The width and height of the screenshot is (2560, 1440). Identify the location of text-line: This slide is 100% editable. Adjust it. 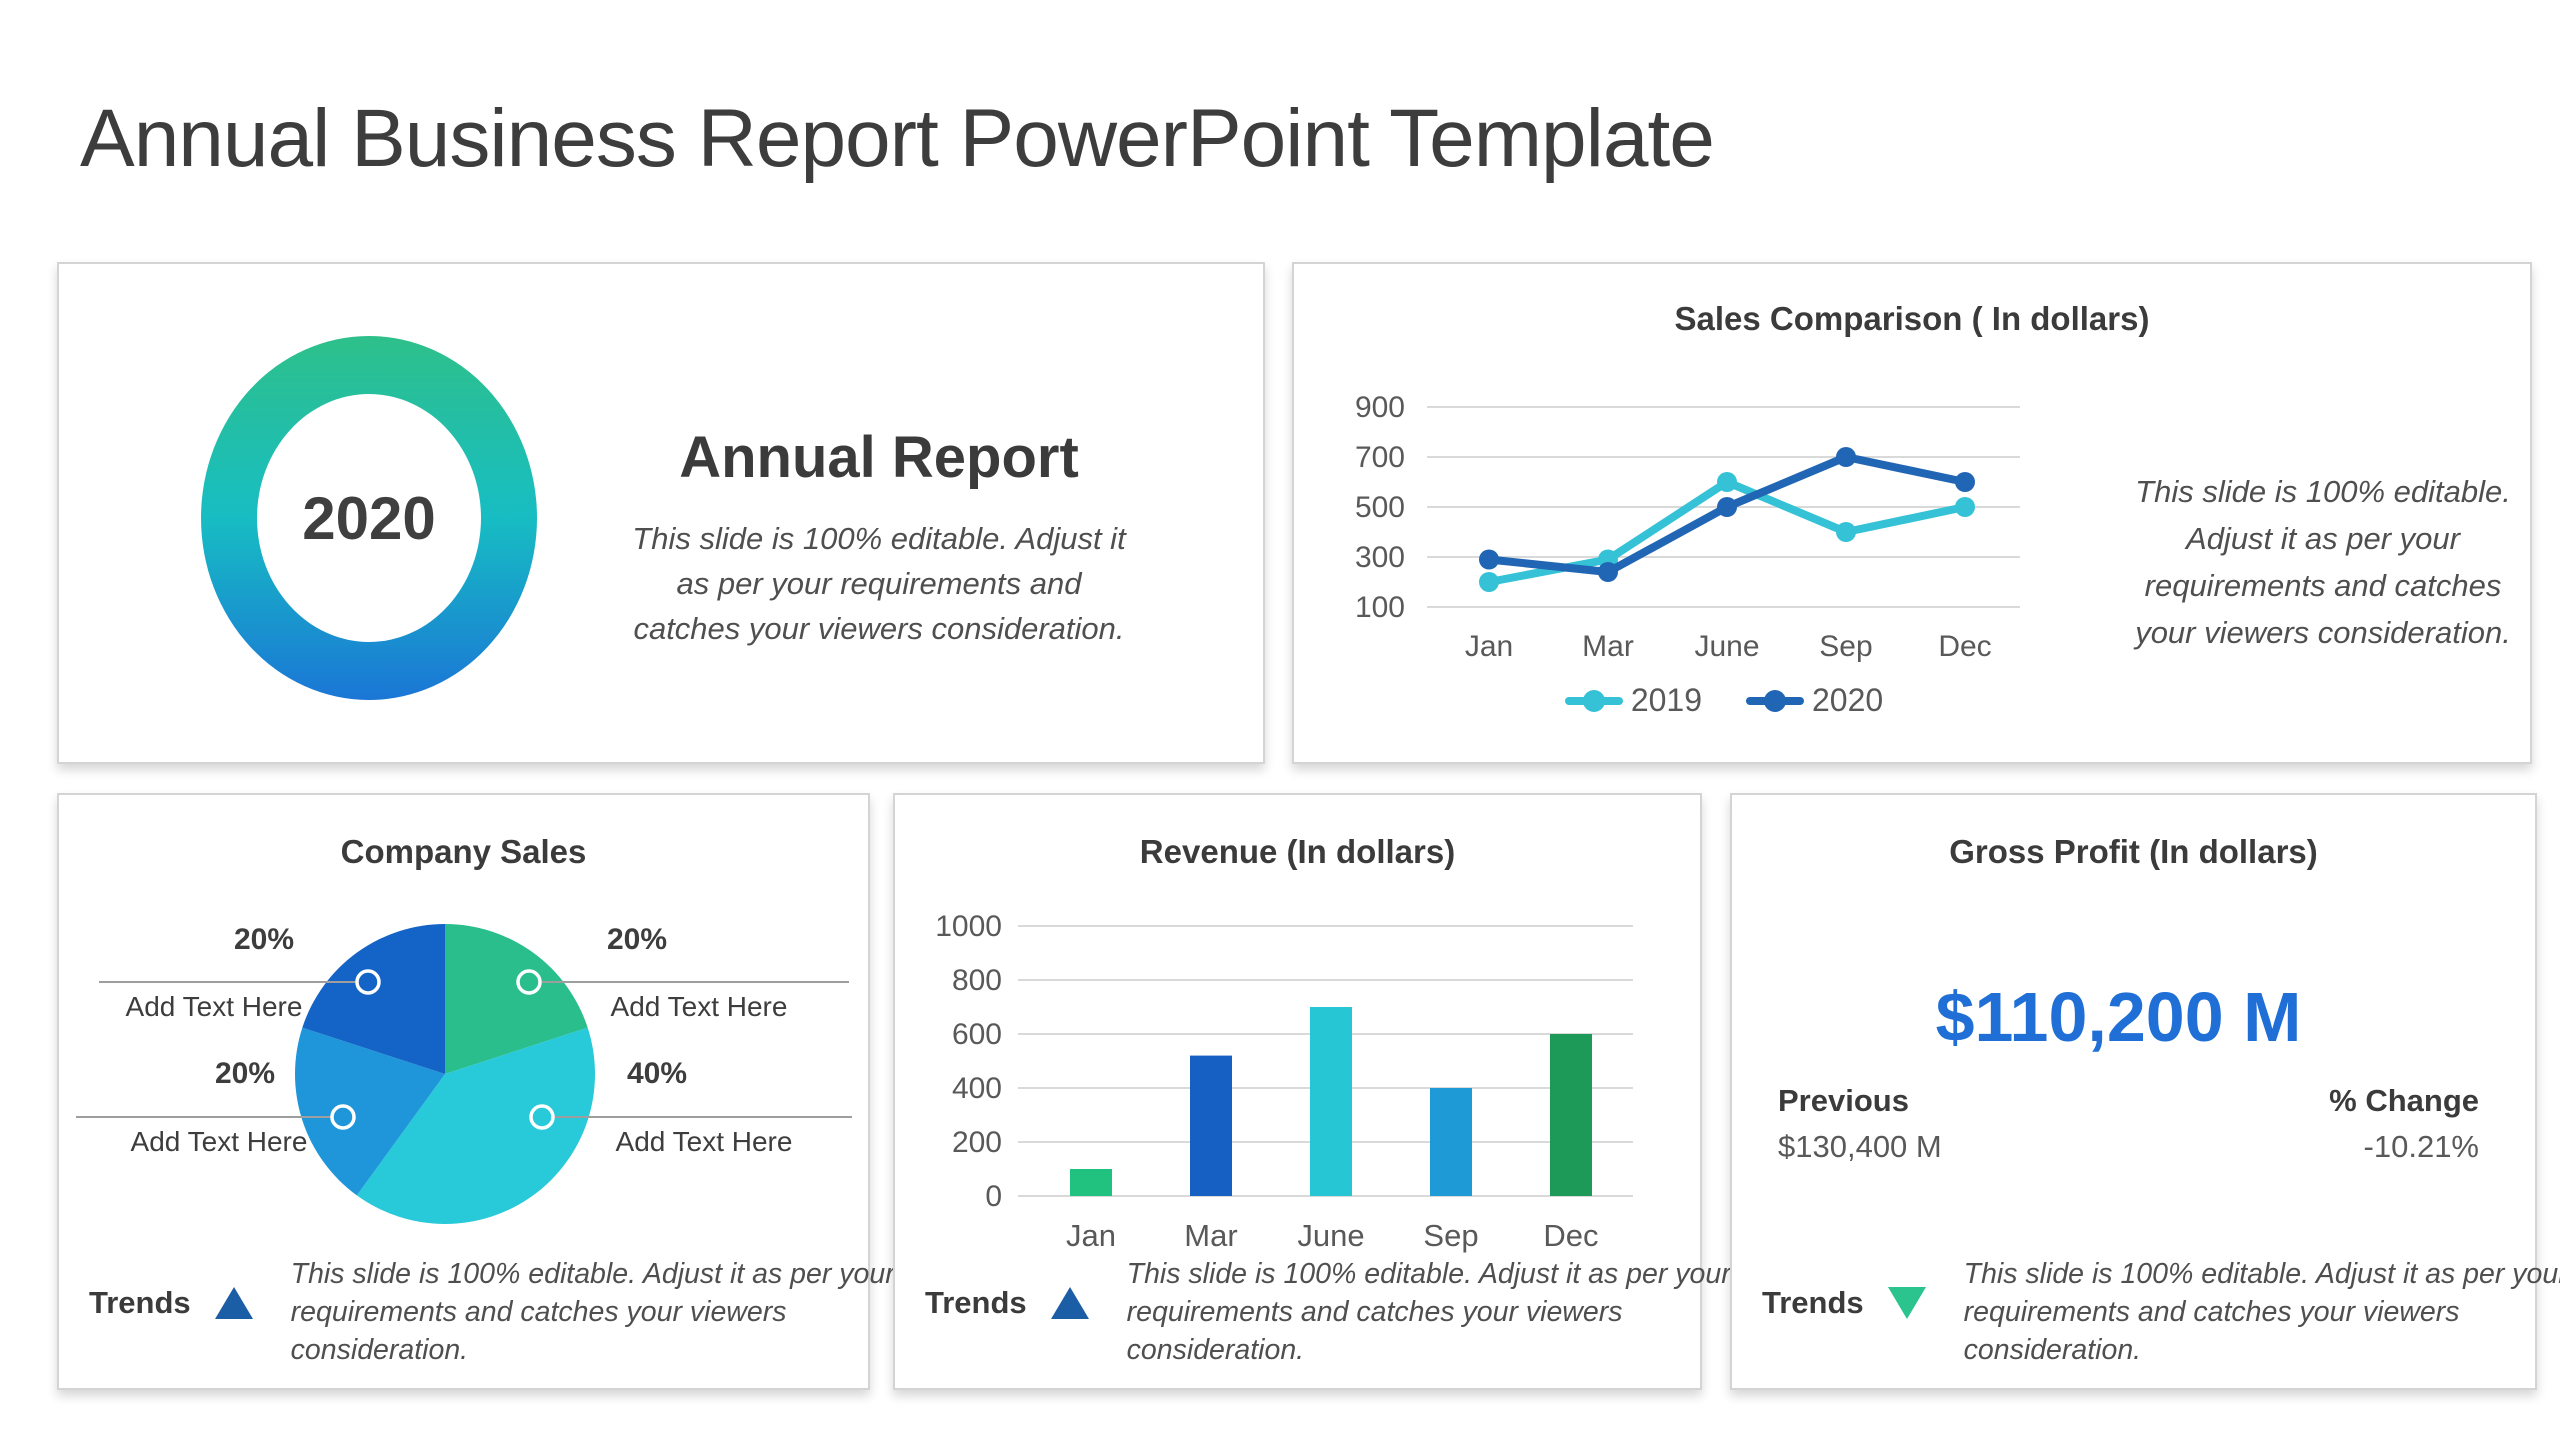
(879, 538).